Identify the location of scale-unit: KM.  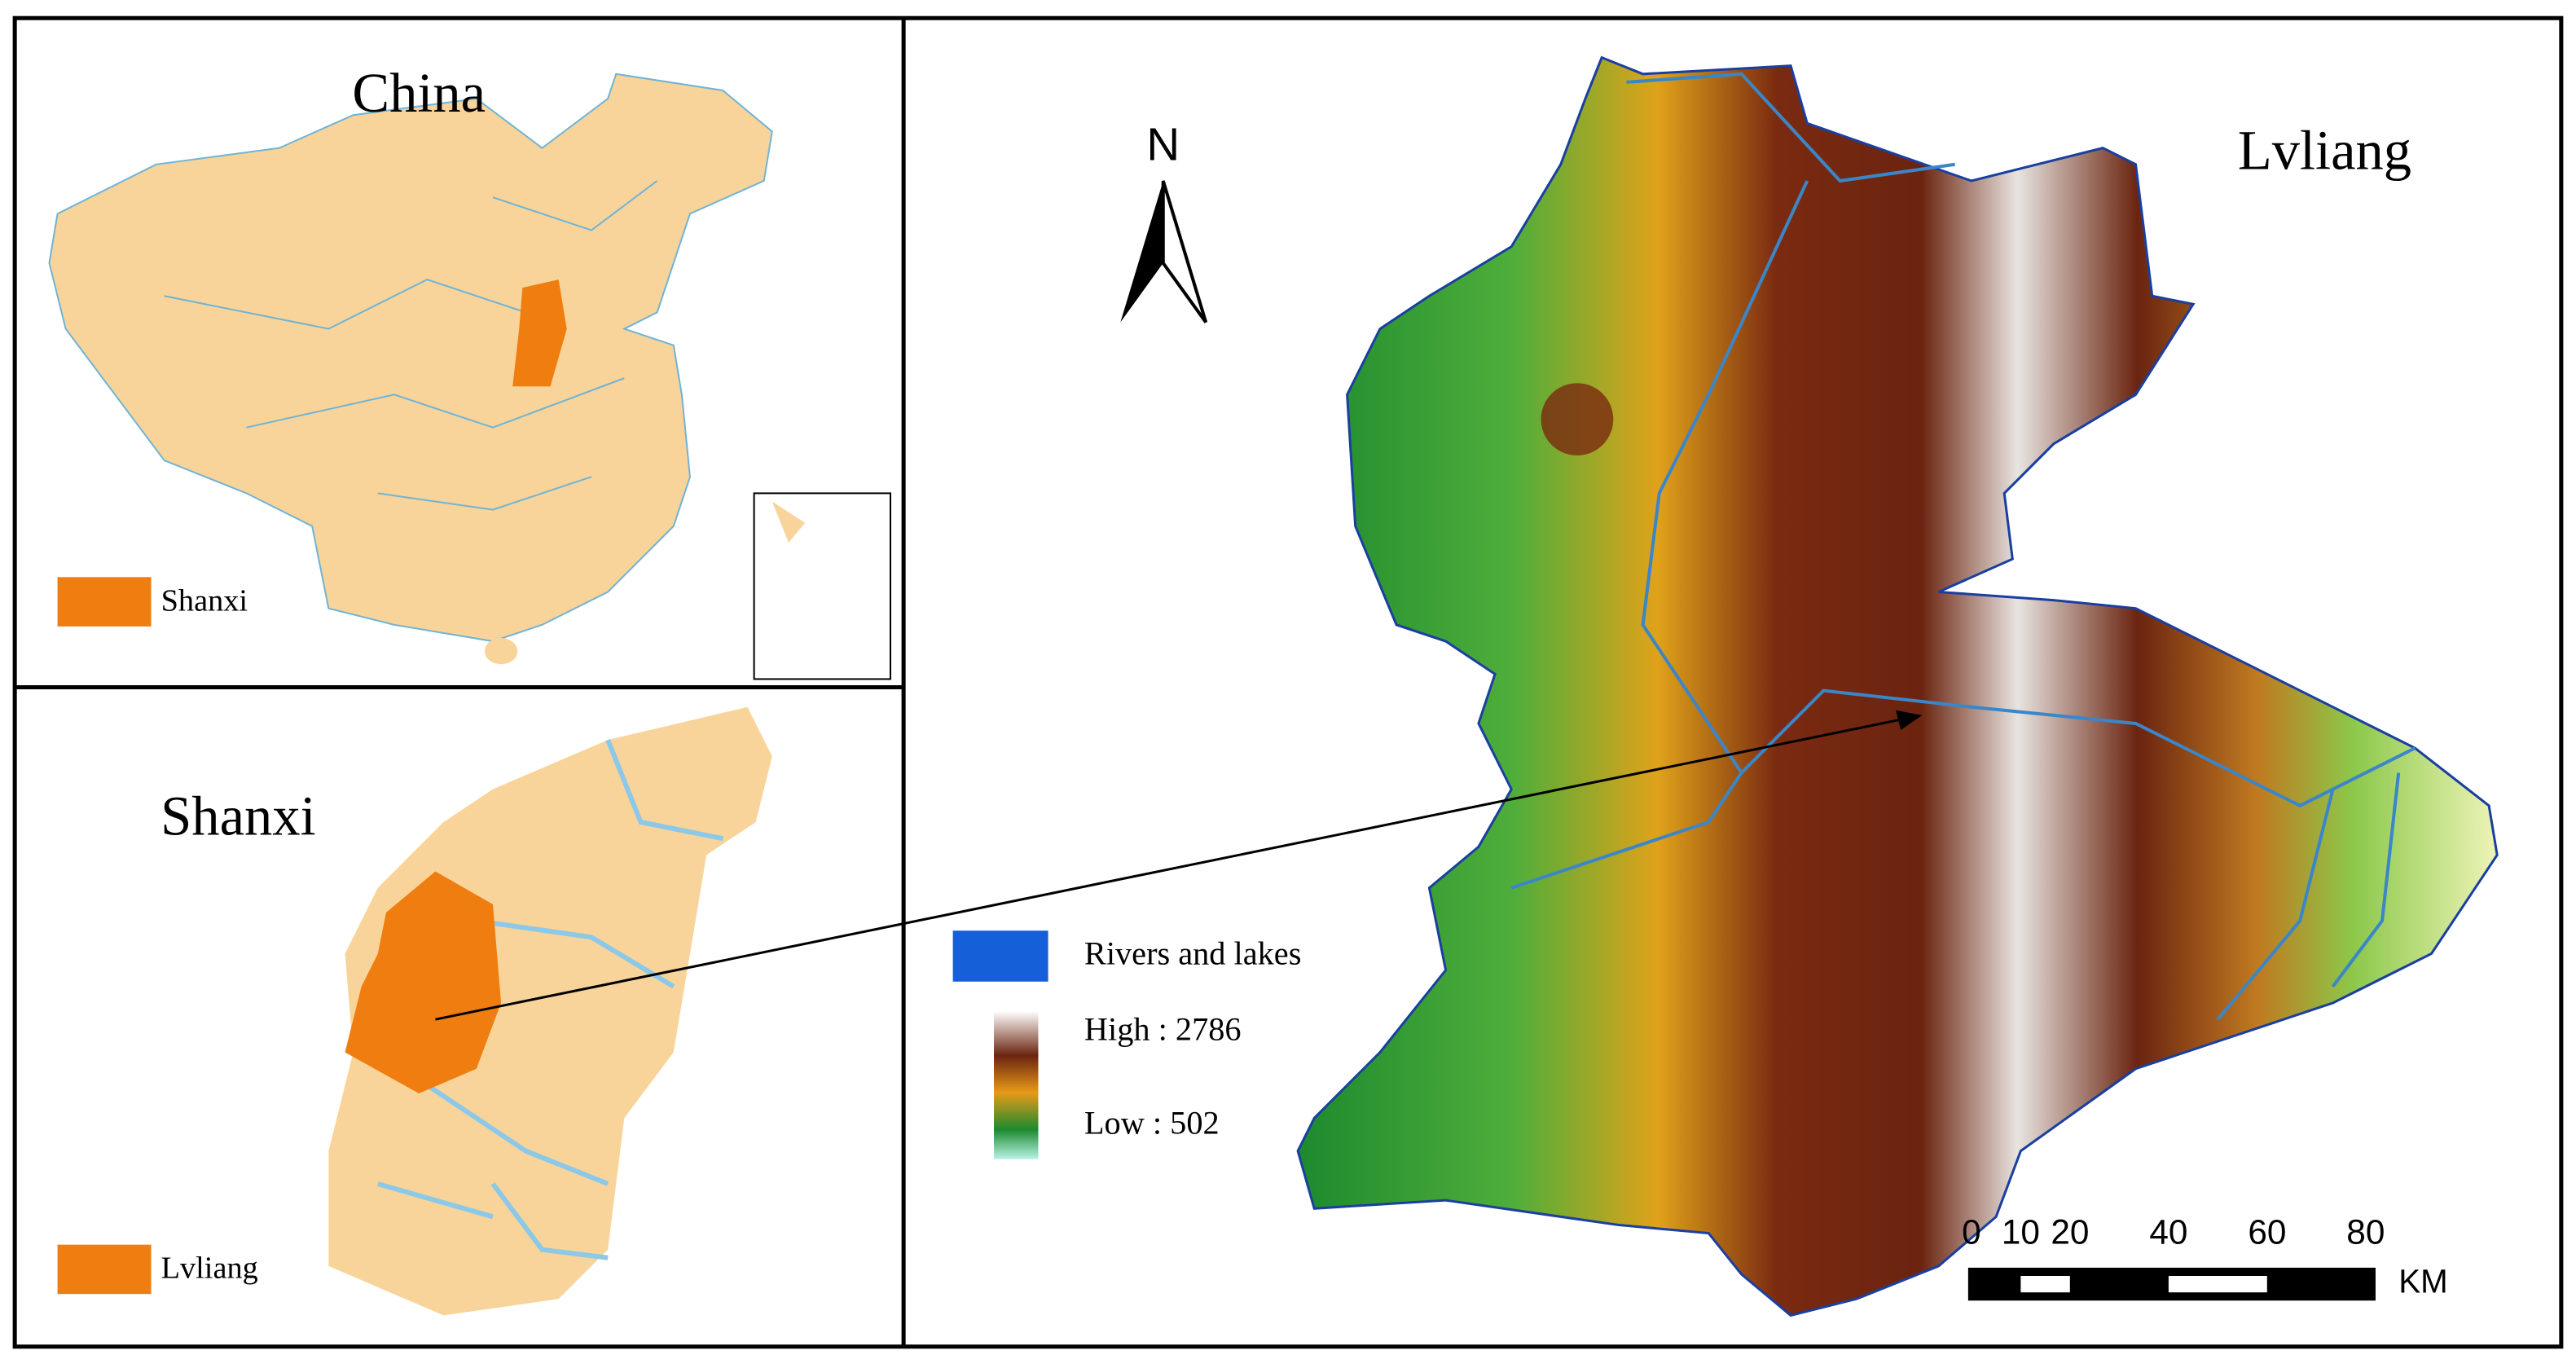
(2422, 1281).